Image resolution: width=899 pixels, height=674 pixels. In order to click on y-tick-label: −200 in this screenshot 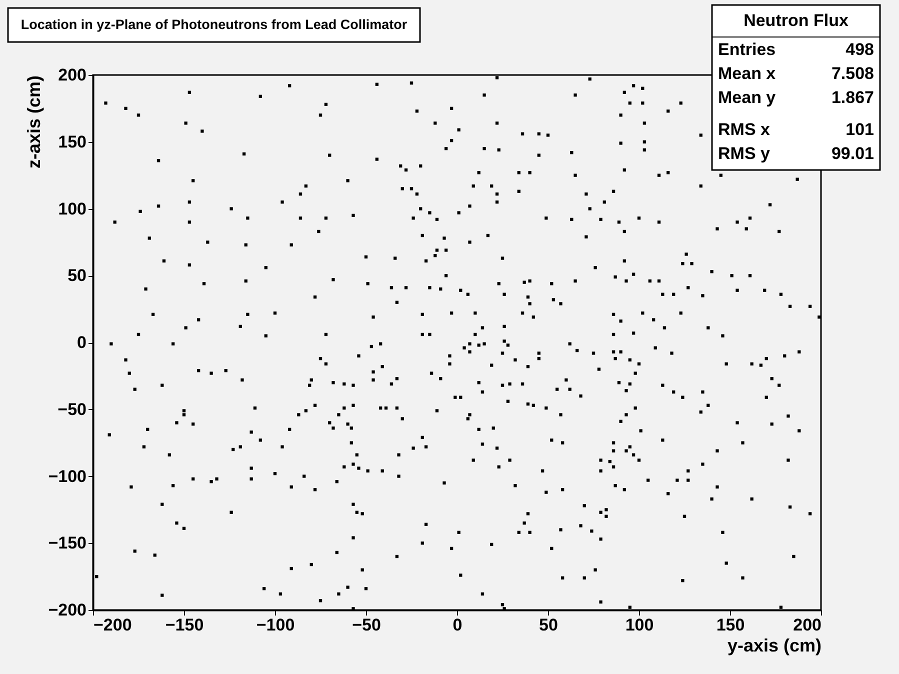, I will do `click(67, 610)`.